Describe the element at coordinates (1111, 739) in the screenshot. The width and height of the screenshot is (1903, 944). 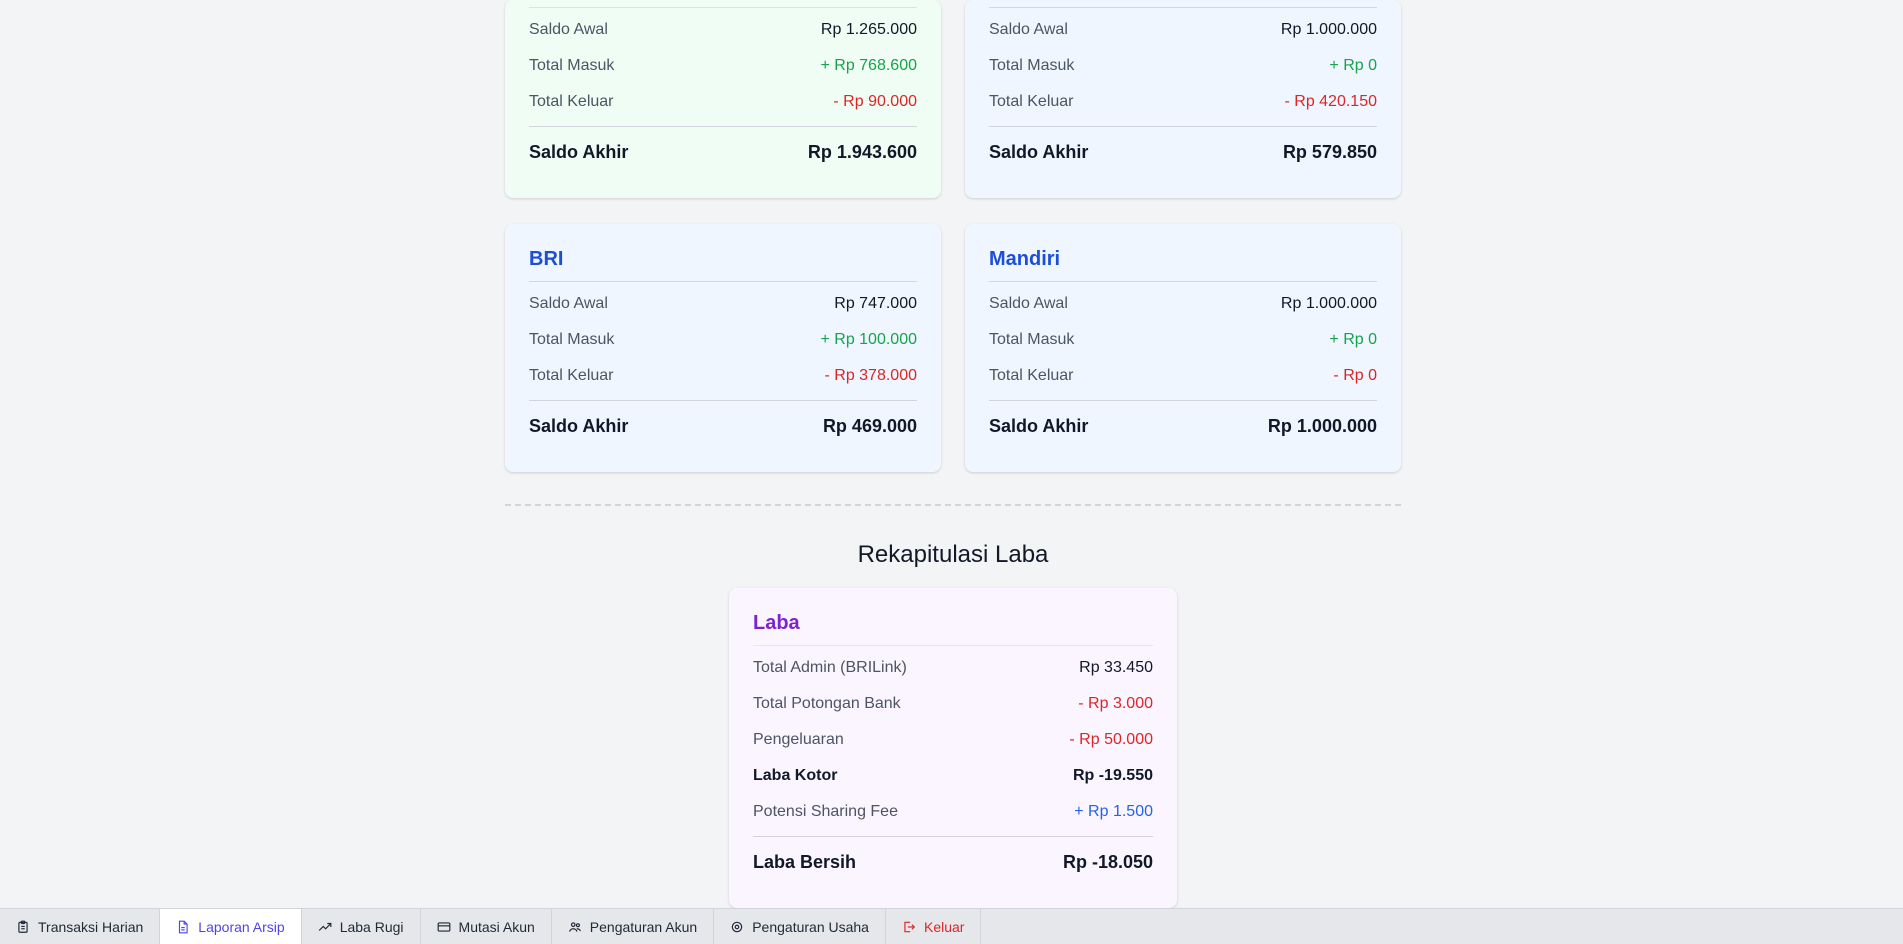
I see `pengeluaran-value: - Rp 50.000` at that location.